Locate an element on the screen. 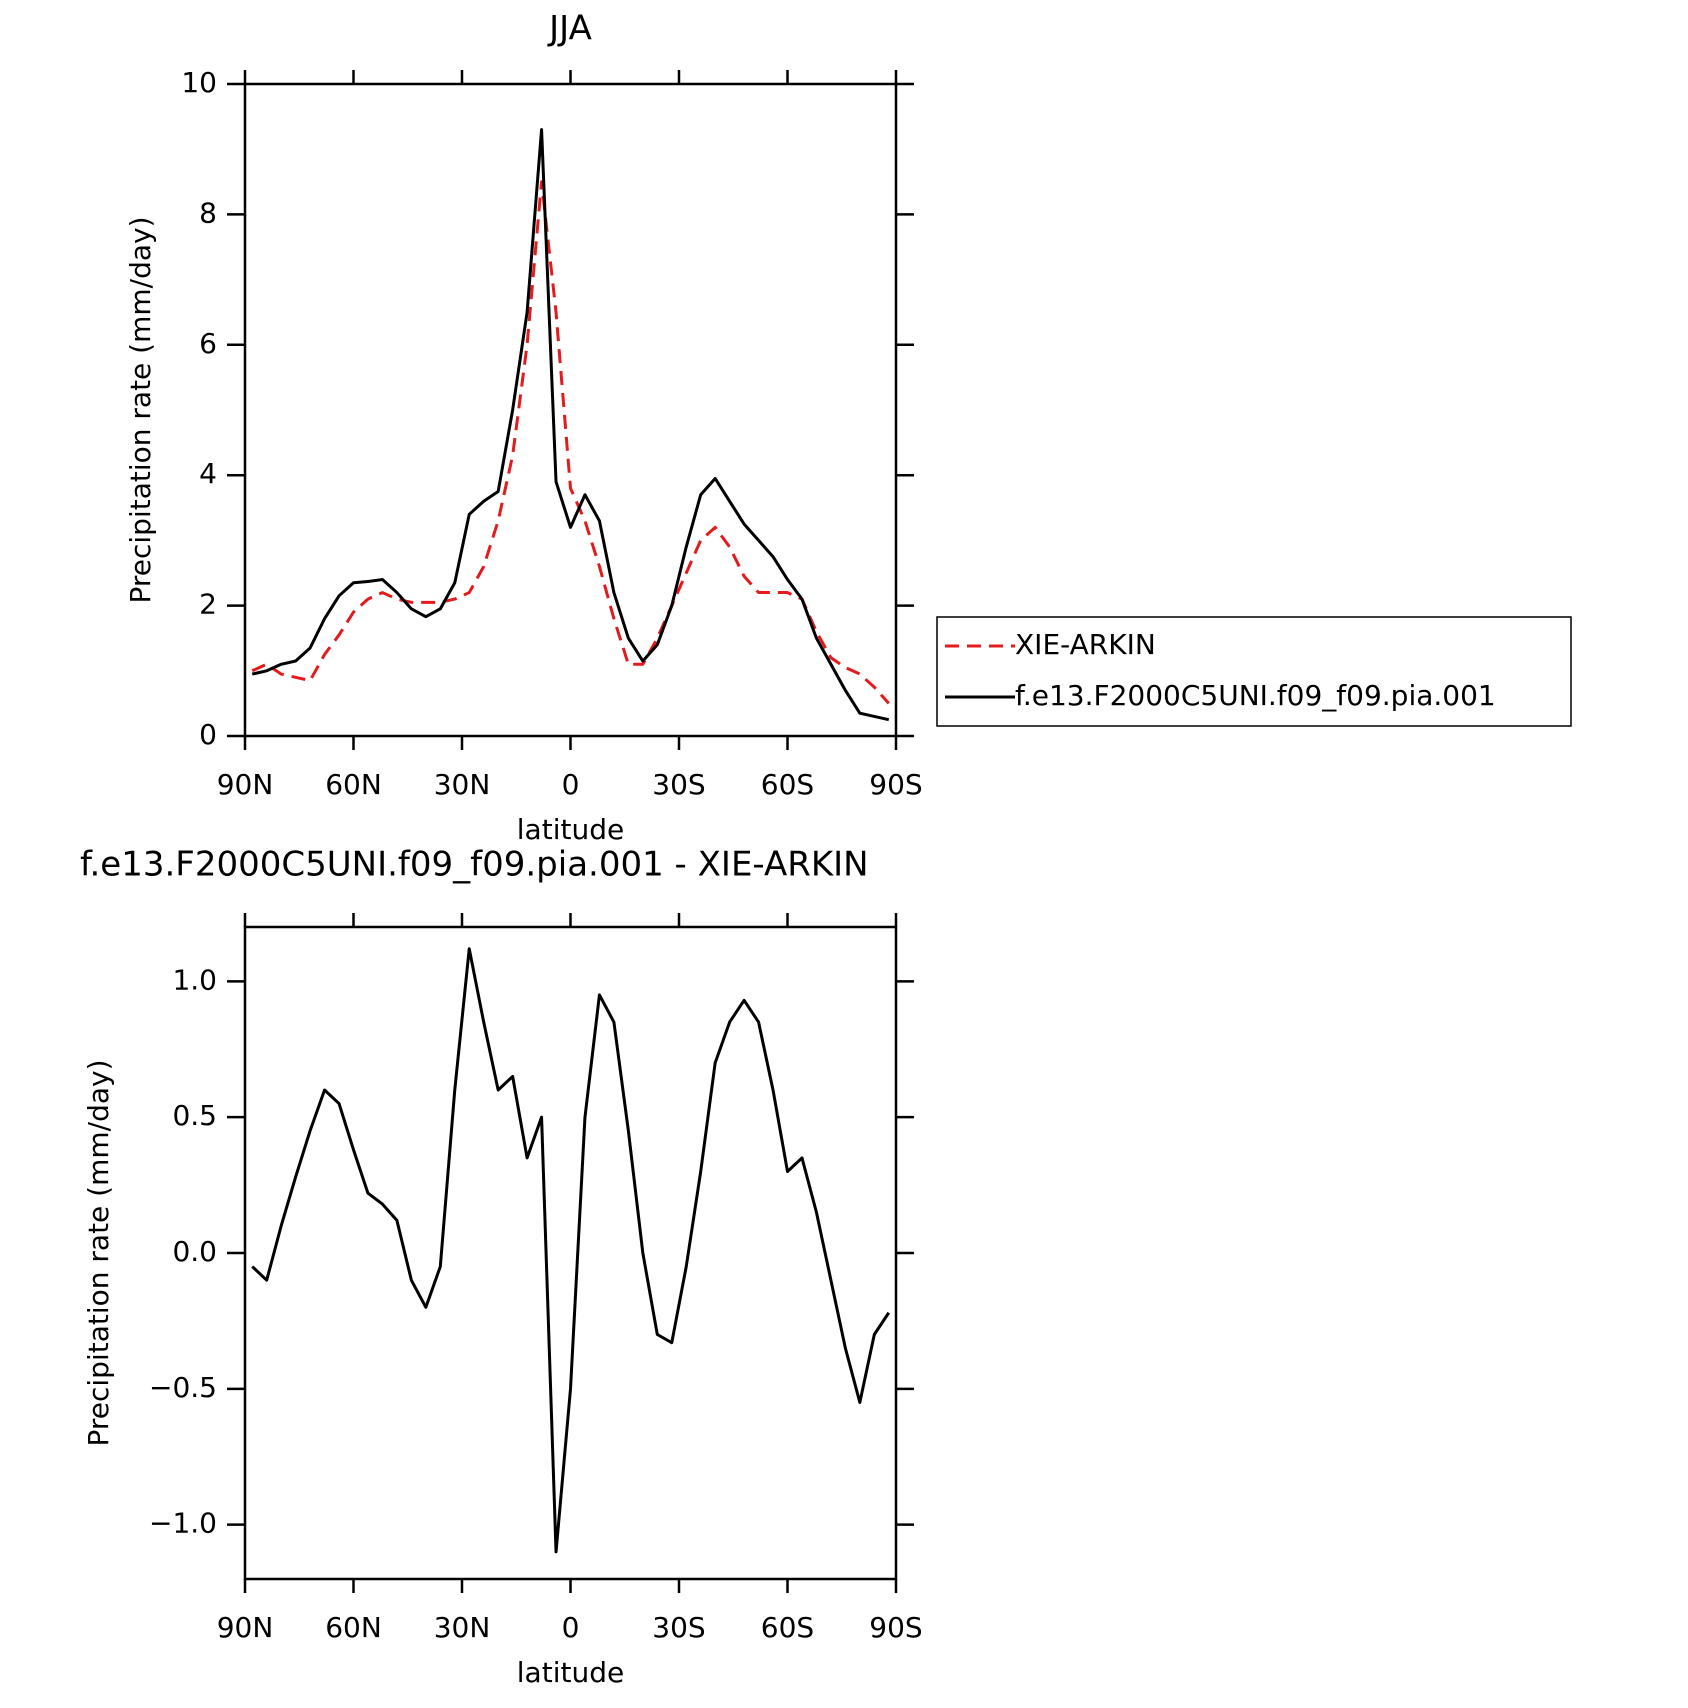 Image resolution: width=1688 pixels, height=1708 pixels. y-tick-label: −0.5 is located at coordinates (183, 1387).